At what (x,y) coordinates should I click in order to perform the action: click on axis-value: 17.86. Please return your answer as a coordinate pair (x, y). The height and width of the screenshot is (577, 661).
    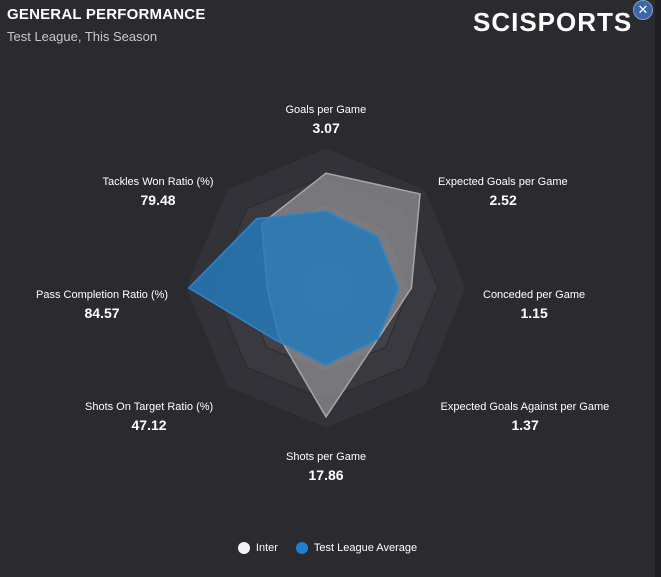
    Looking at the image, I should click on (326, 475).